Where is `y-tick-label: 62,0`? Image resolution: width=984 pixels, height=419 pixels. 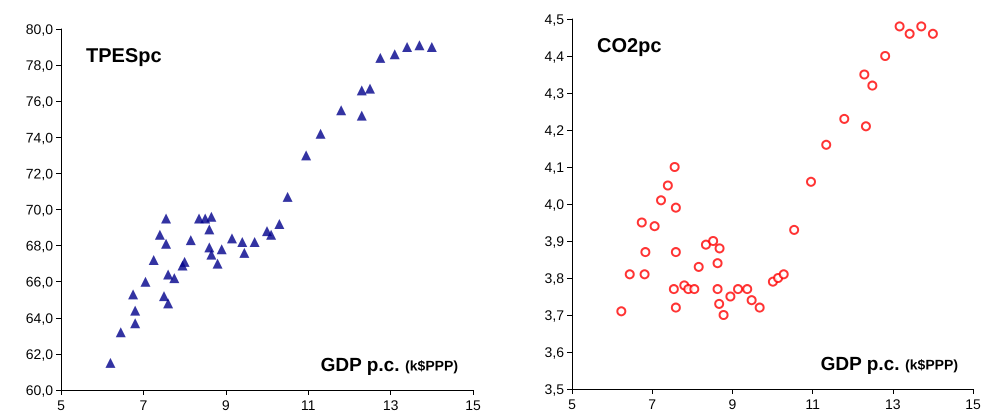
y-tick-label: 62,0 is located at coordinates (40, 354).